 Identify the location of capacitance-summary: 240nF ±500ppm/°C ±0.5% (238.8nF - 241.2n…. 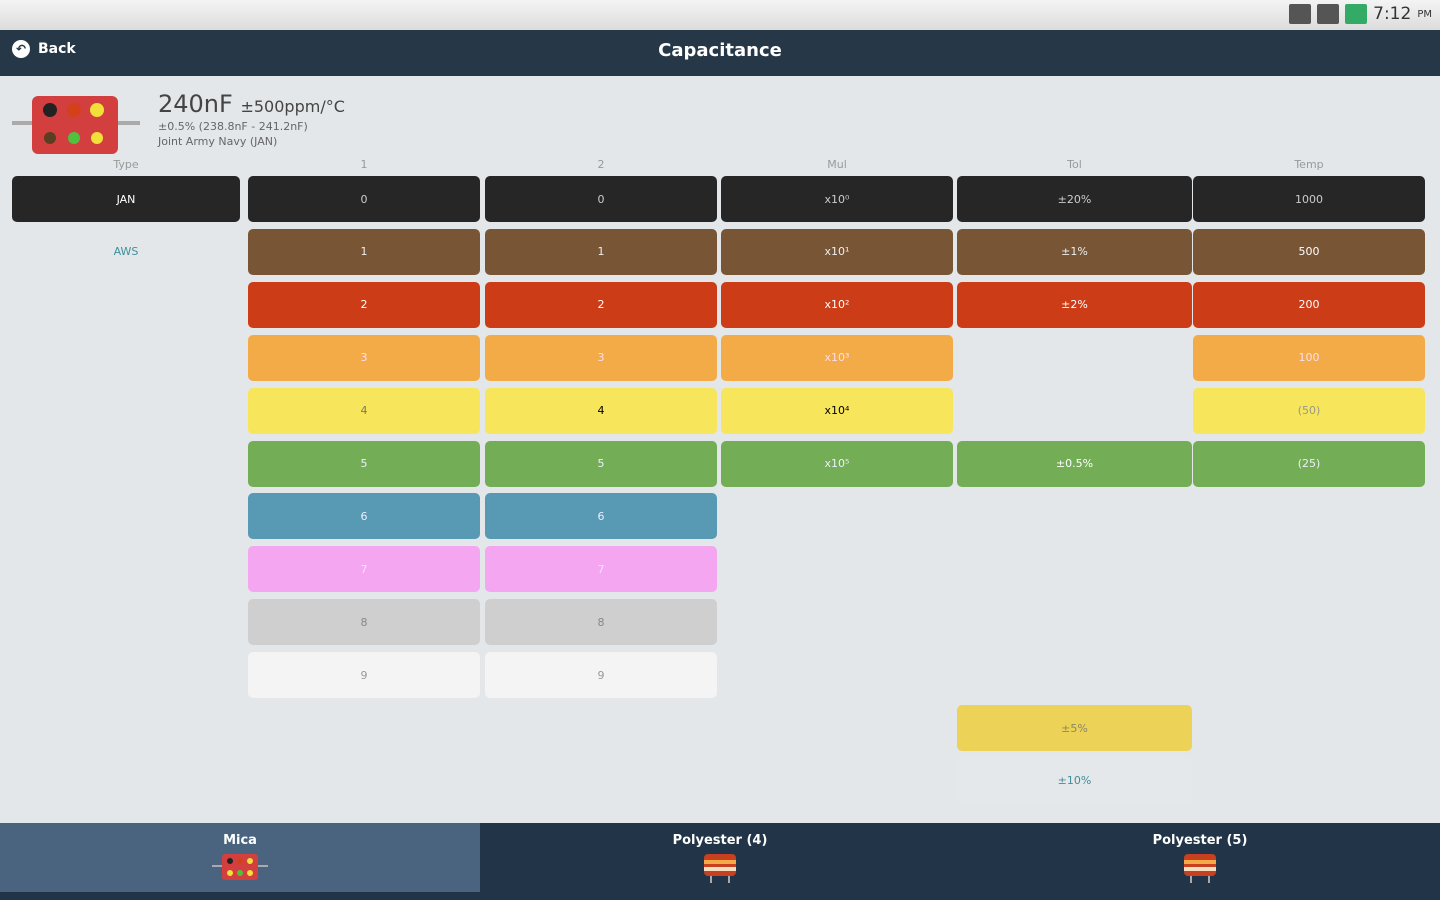
(251, 119).